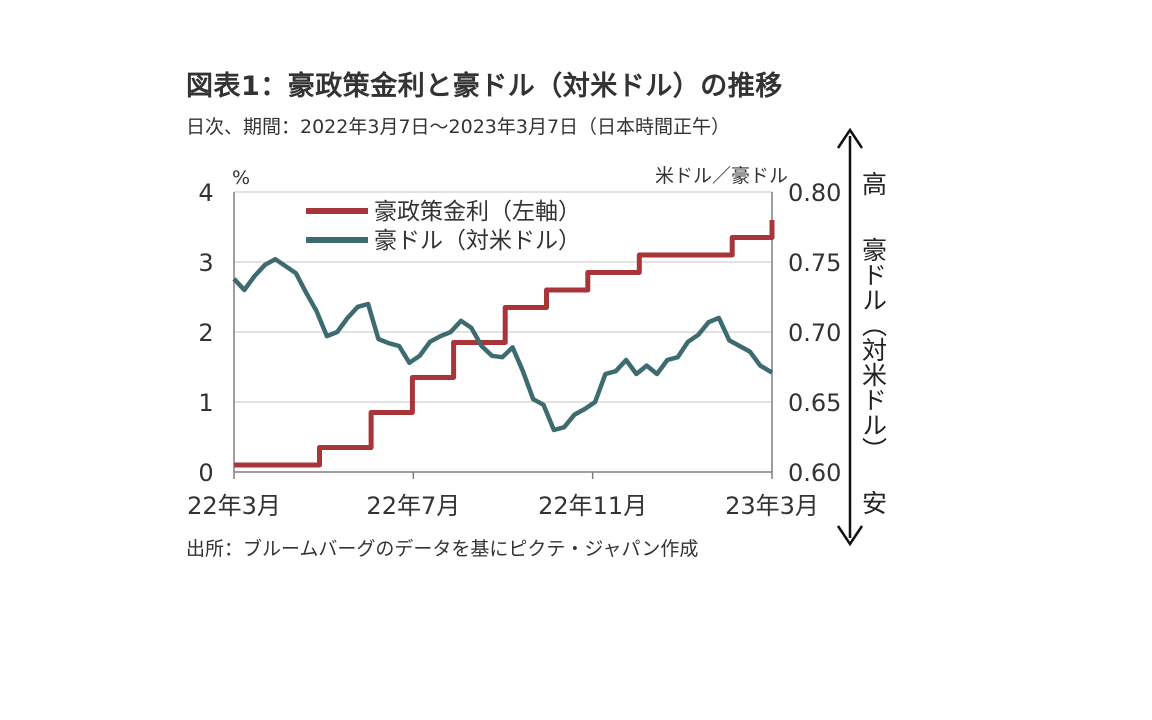  What do you see at coordinates (874, 184) in the screenshot?
I see `direction-high-label: 高` at bounding box center [874, 184].